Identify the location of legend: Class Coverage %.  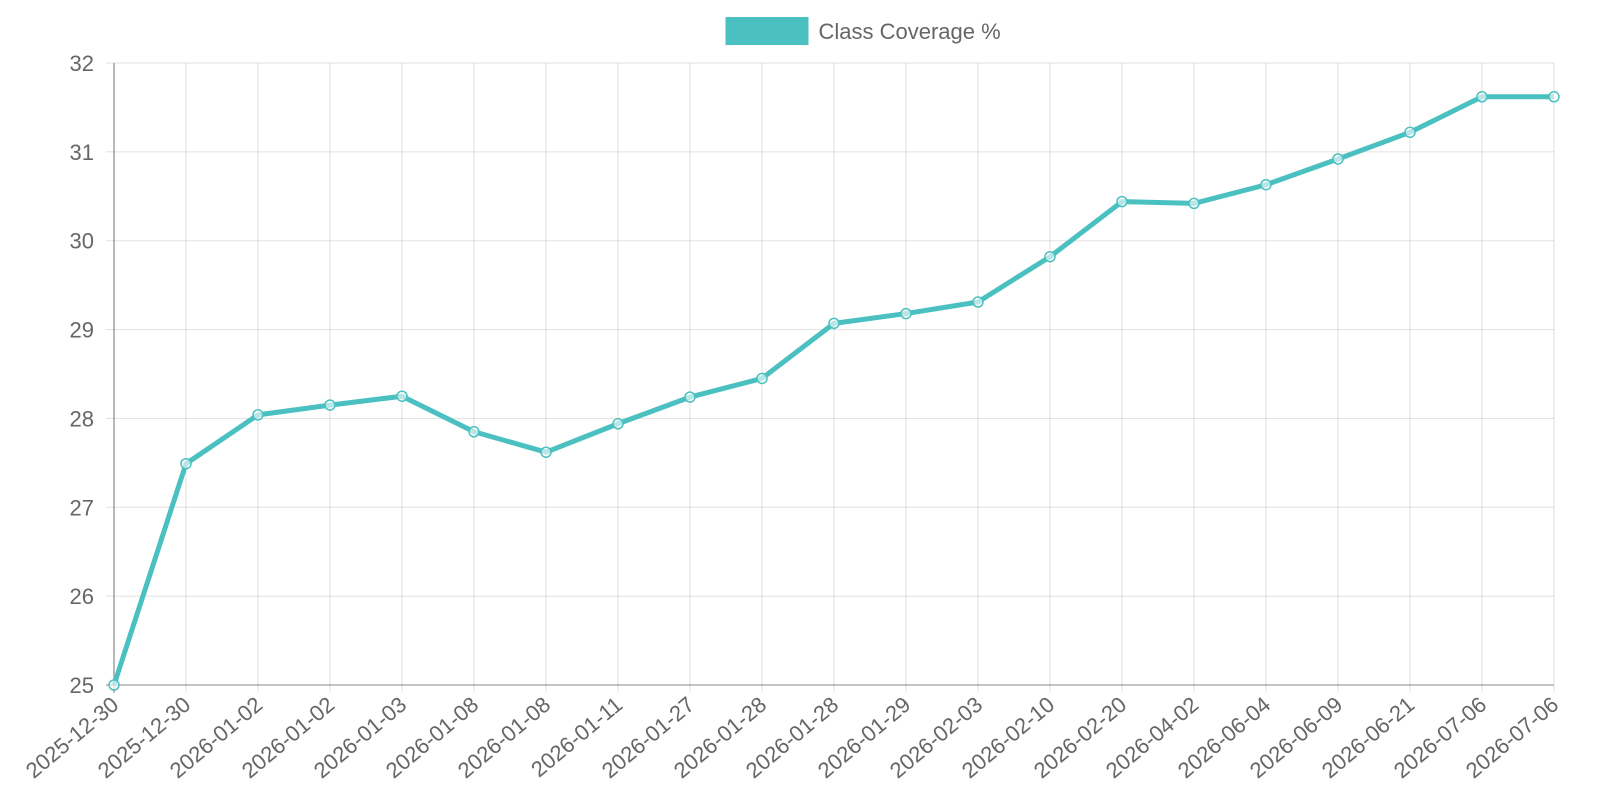
(863, 31).